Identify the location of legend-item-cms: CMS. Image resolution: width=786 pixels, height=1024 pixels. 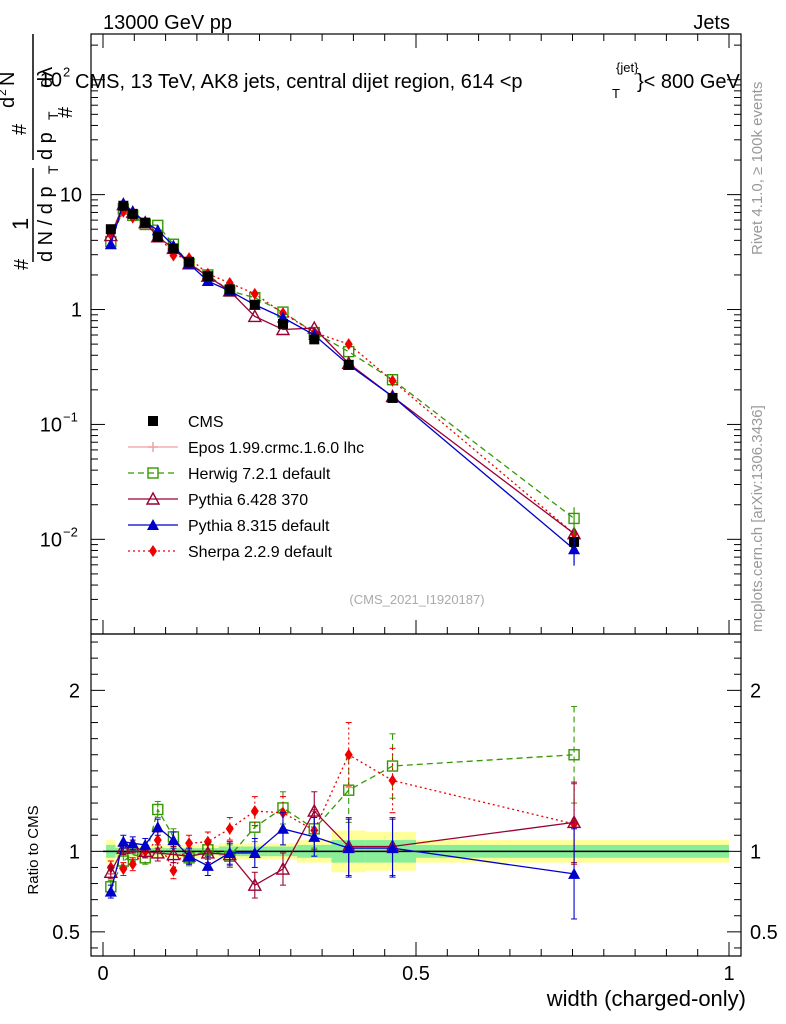
(186, 422).